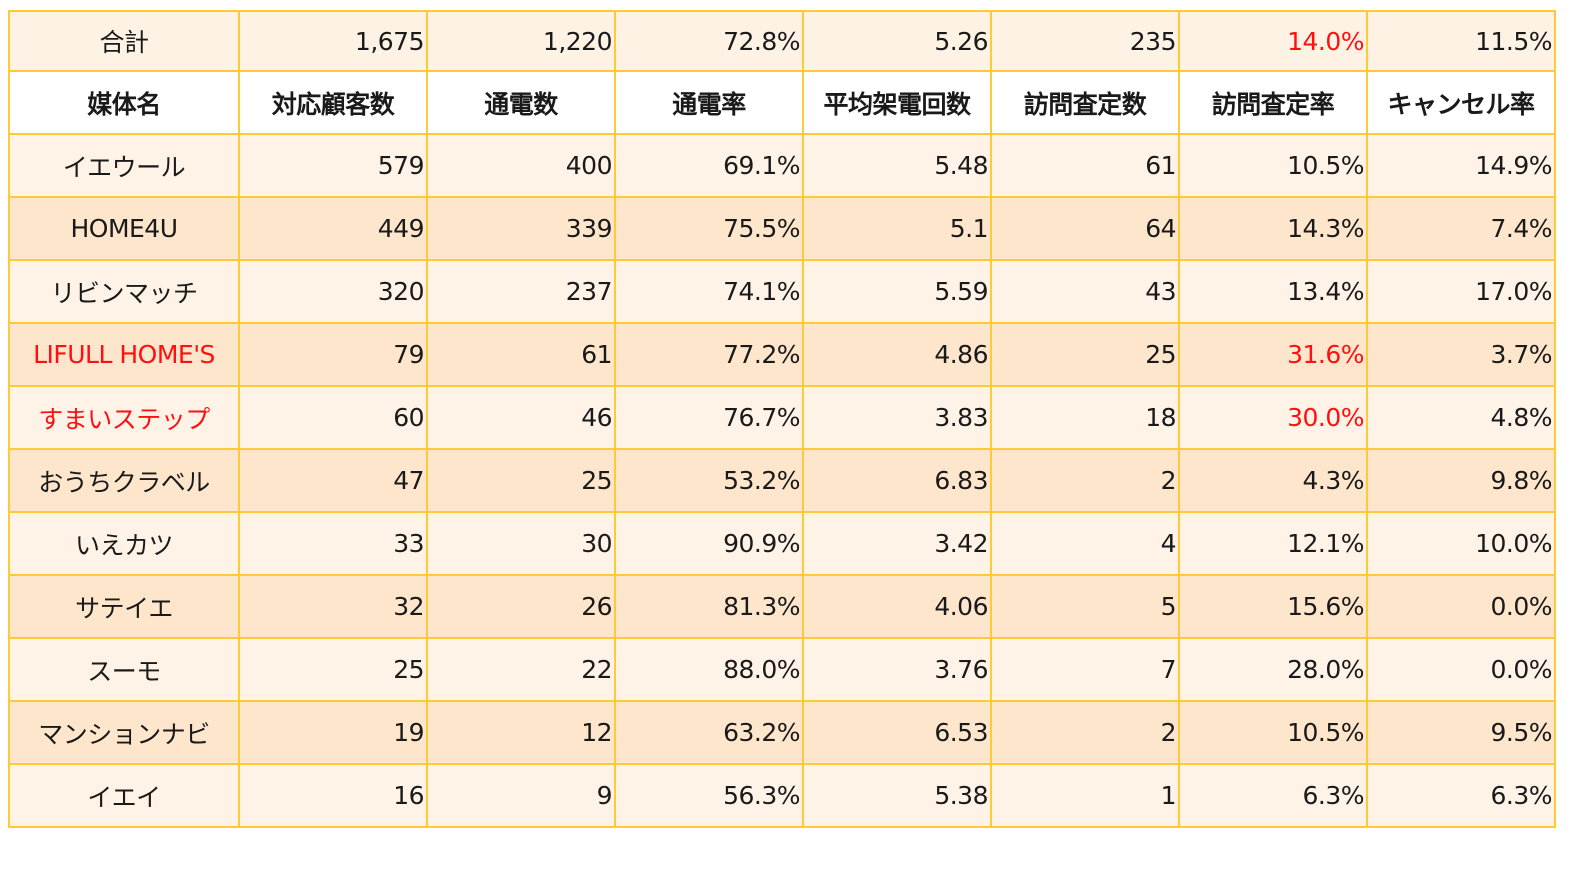  What do you see at coordinates (333, 354) in the screenshot?
I see `customers-cell: 79` at bounding box center [333, 354].